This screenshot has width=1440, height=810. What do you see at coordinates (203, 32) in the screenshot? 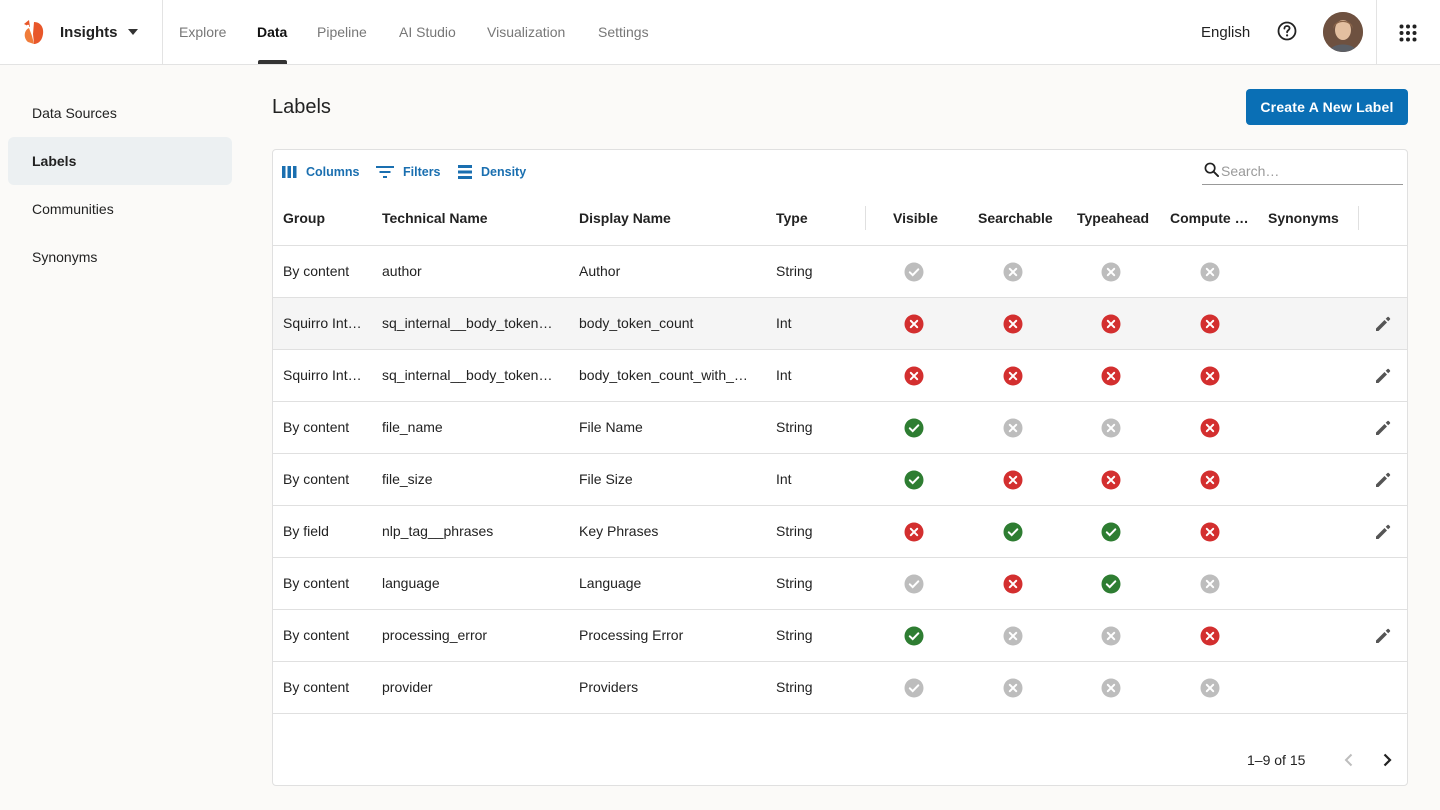
I see `nav-explore: Explore` at bounding box center [203, 32].